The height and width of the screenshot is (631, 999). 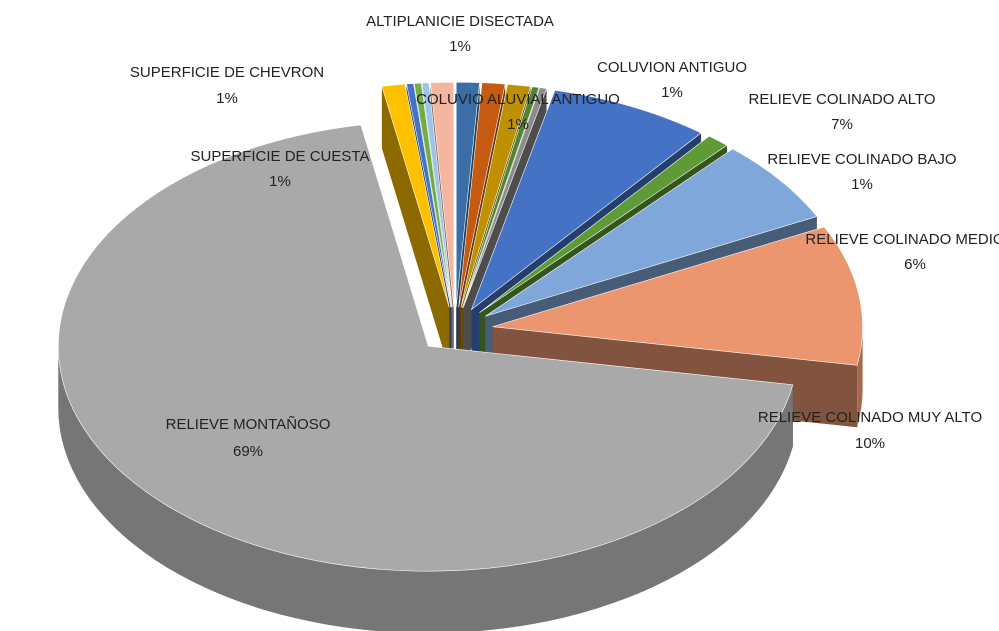 I want to click on slice-label: RELIEVE COLINADO MEDIO, so click(x=902, y=239).